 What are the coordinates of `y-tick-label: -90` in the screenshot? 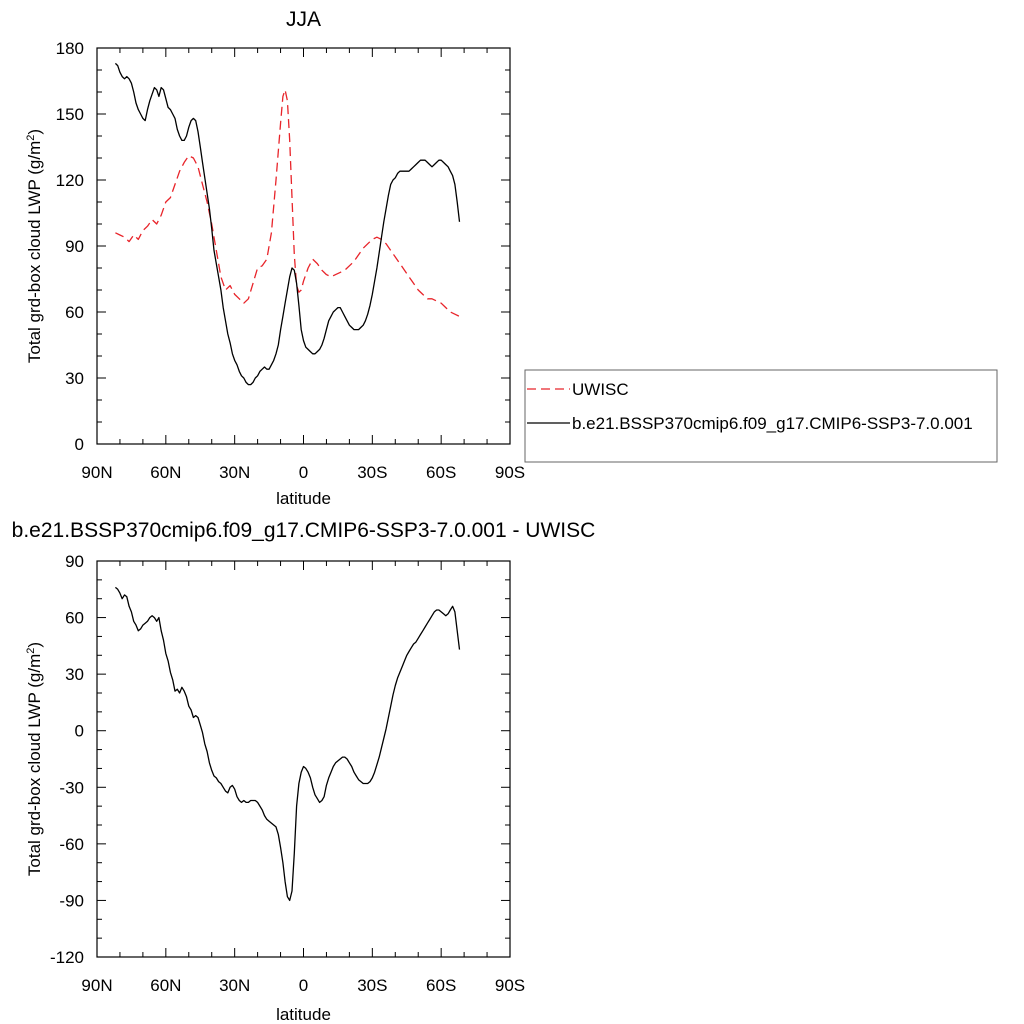 It's located at (71, 900).